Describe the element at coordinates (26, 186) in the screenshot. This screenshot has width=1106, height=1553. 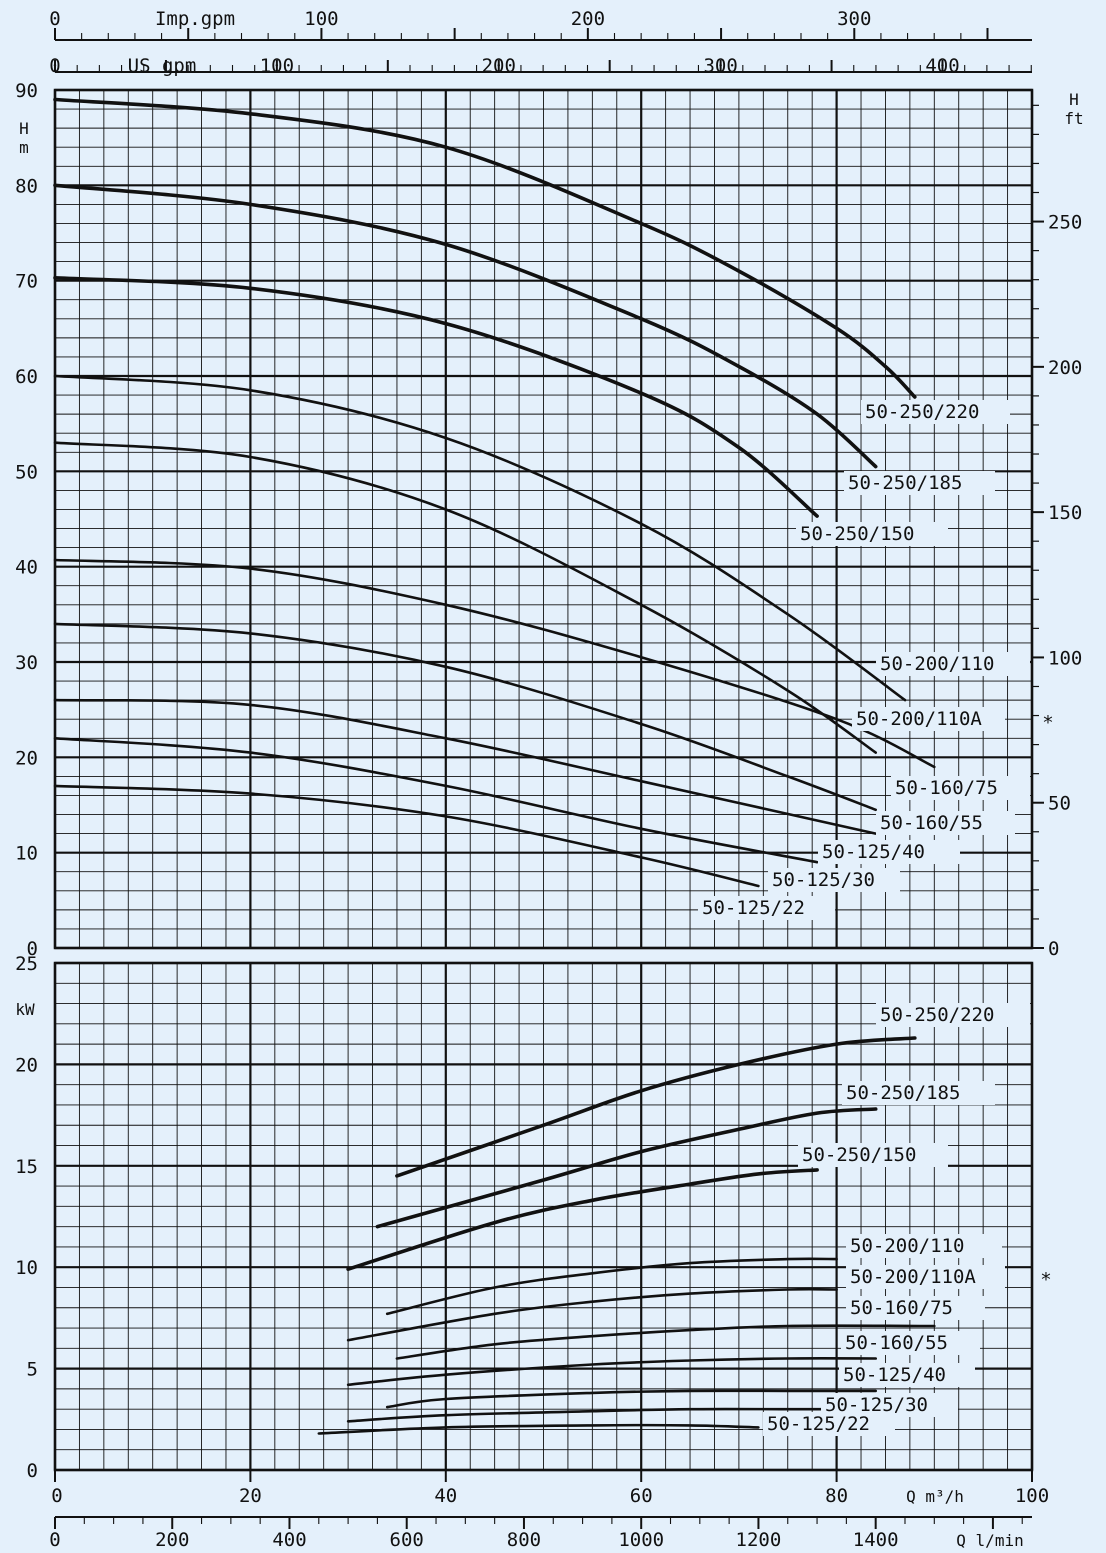
I see `y-tick-label-head: 80` at that location.